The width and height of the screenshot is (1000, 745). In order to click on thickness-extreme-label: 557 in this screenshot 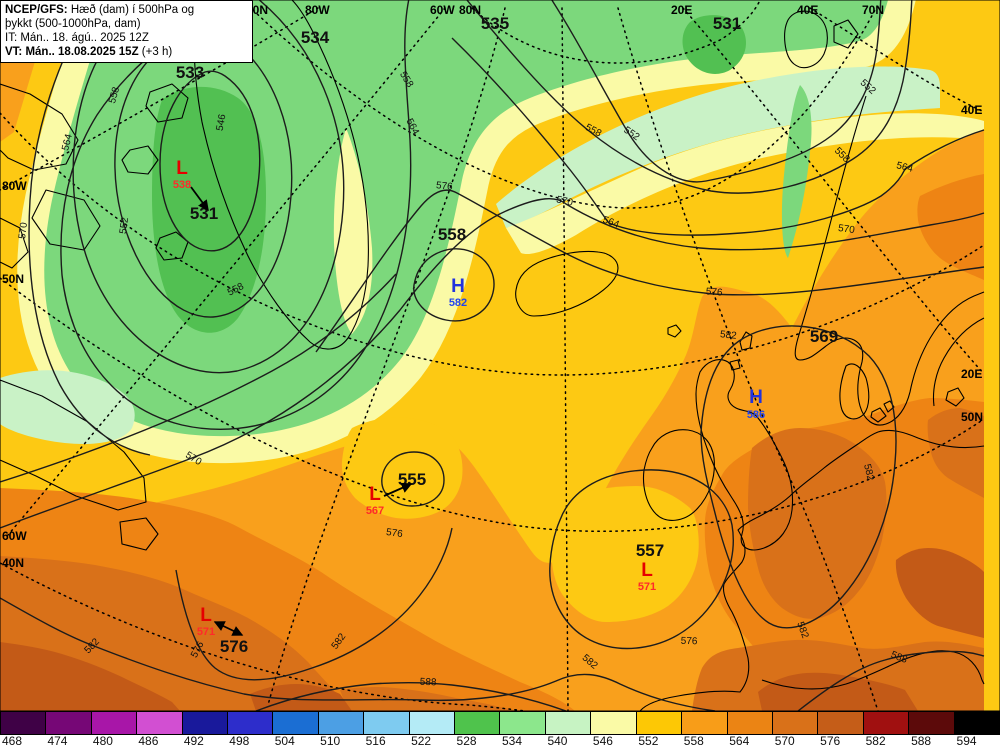, I will do `click(650, 550)`.